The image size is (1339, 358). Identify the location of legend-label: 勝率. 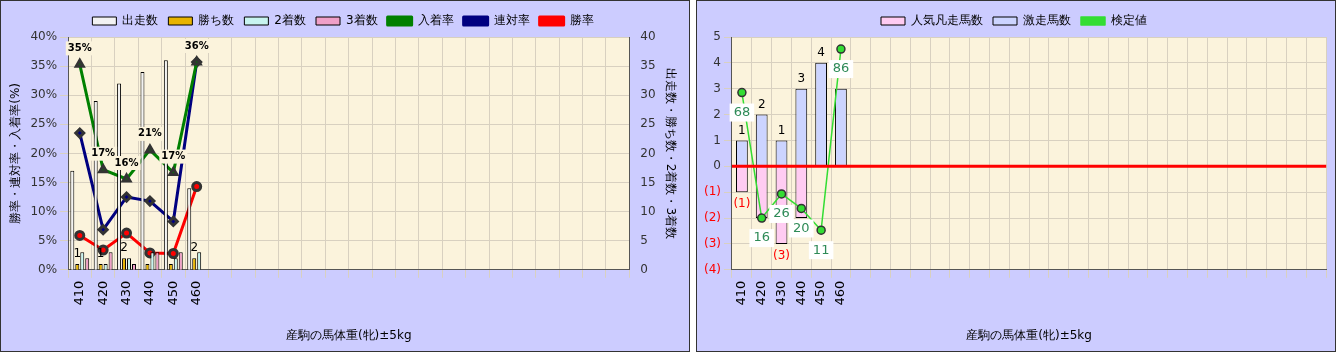
(581, 20).